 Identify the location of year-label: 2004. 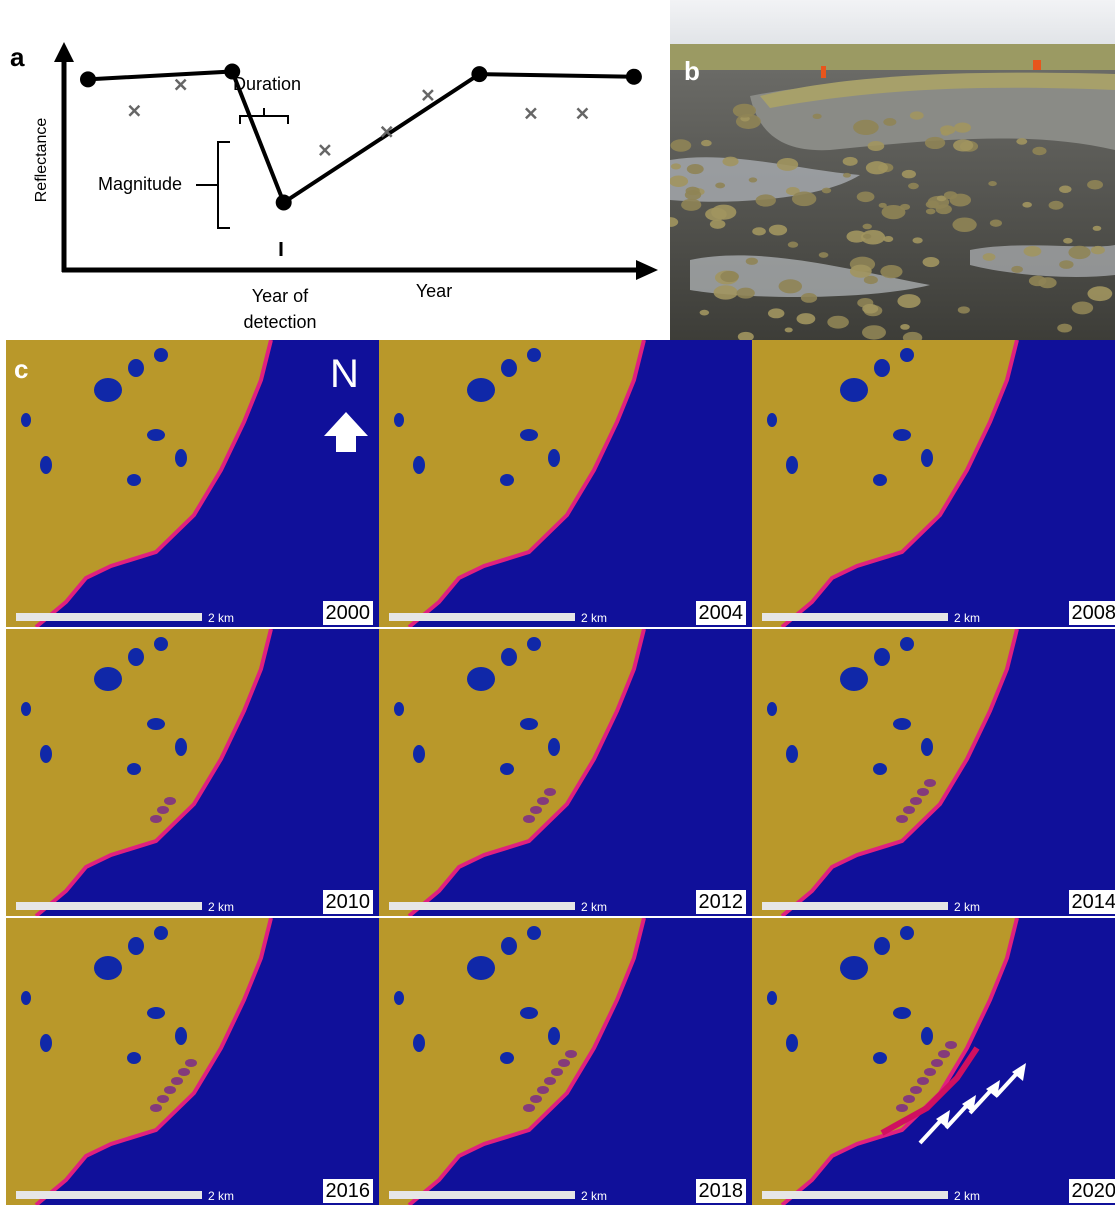
(721, 613).